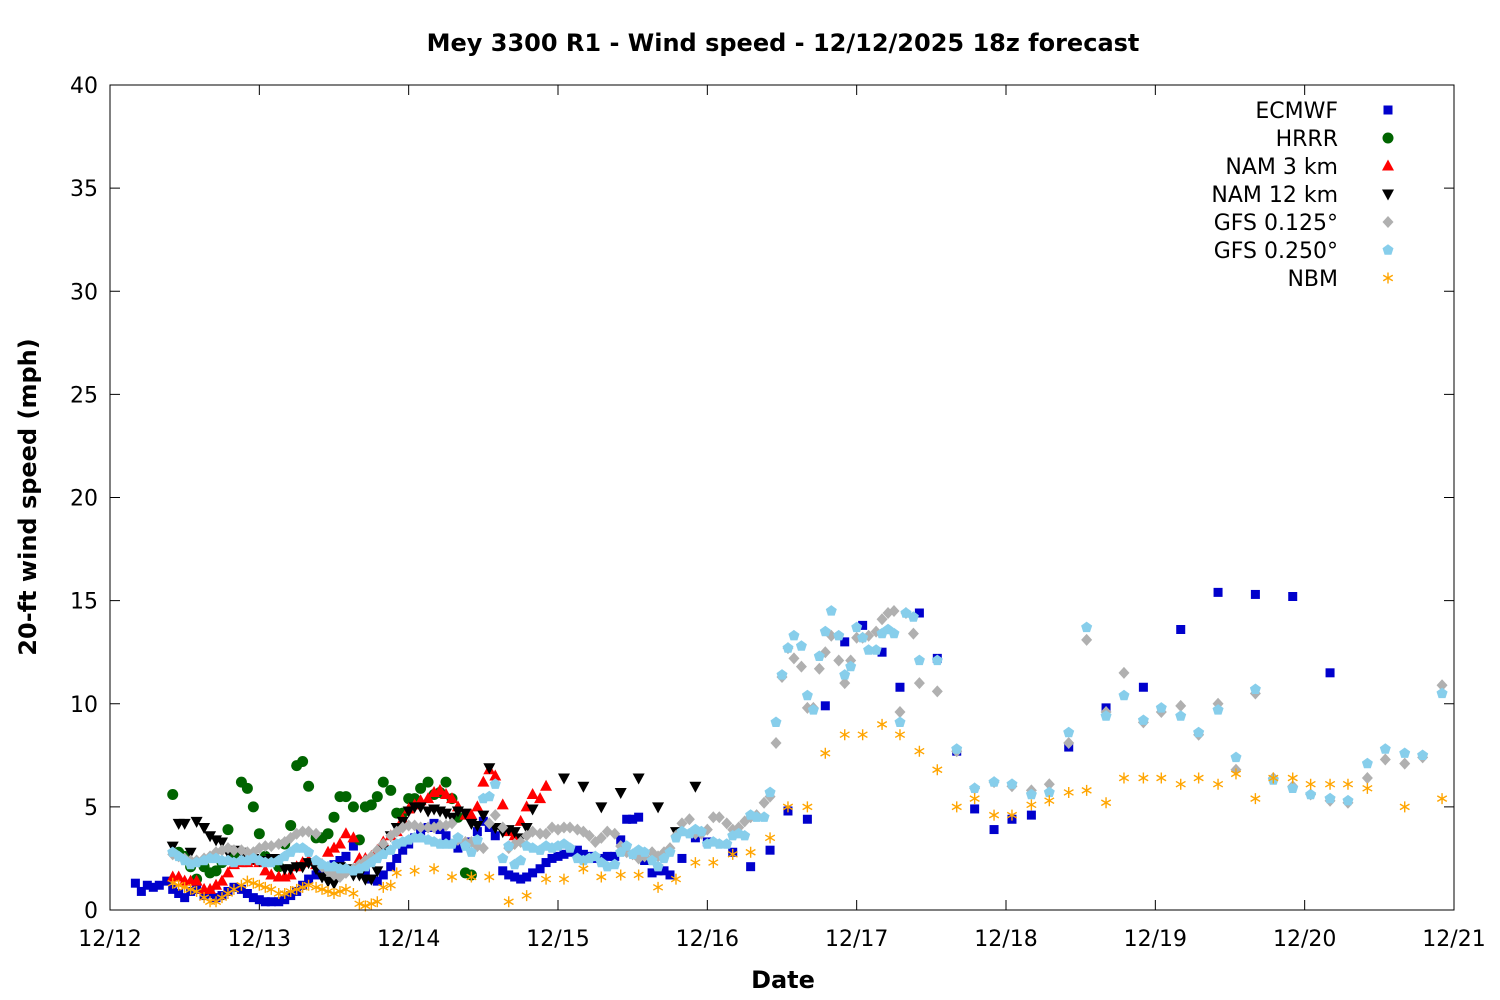 This screenshot has height=1000, width=1500. What do you see at coordinates (1309, 167) in the screenshot?
I see `legend-item: NAM 3 km` at bounding box center [1309, 167].